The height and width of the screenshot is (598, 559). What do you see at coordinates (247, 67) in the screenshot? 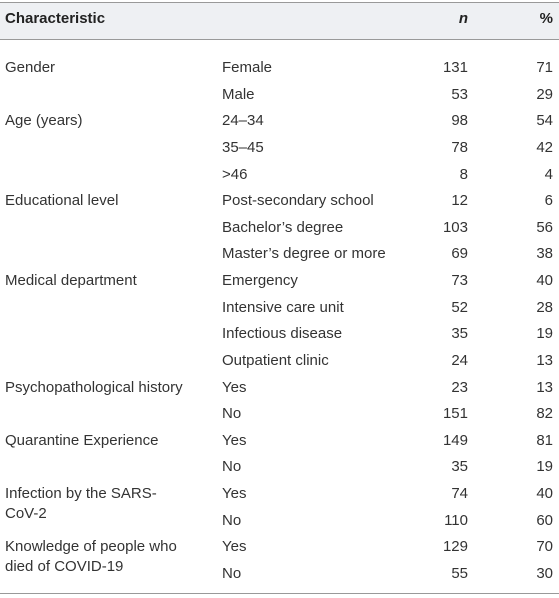
I see `subcategory: Female` at bounding box center [247, 67].